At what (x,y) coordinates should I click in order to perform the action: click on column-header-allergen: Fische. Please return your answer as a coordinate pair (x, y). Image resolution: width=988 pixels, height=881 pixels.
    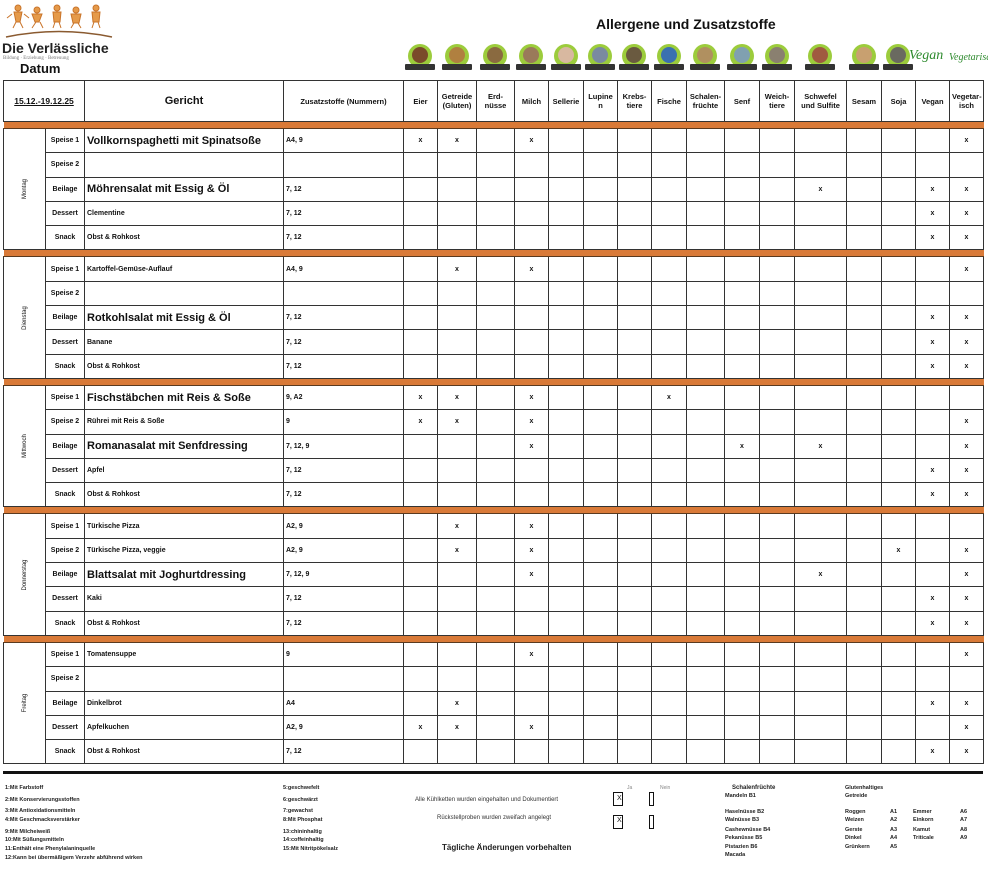
    Looking at the image, I should click on (669, 101).